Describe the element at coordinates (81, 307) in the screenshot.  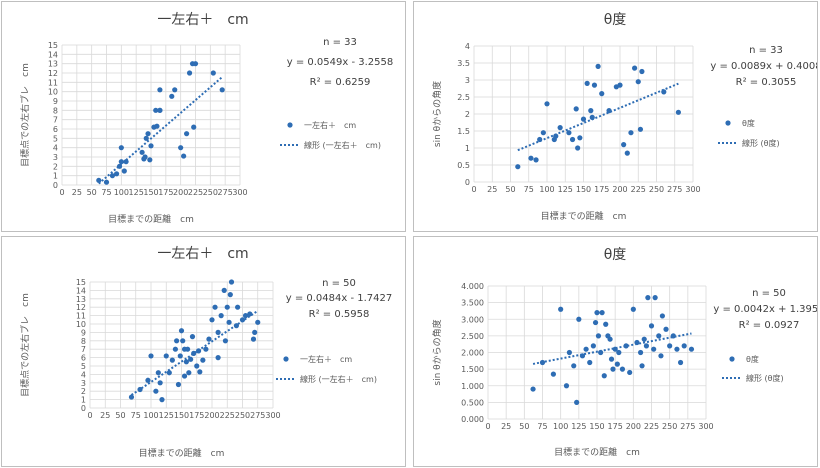
I see `y-tick-label: 12` at that location.